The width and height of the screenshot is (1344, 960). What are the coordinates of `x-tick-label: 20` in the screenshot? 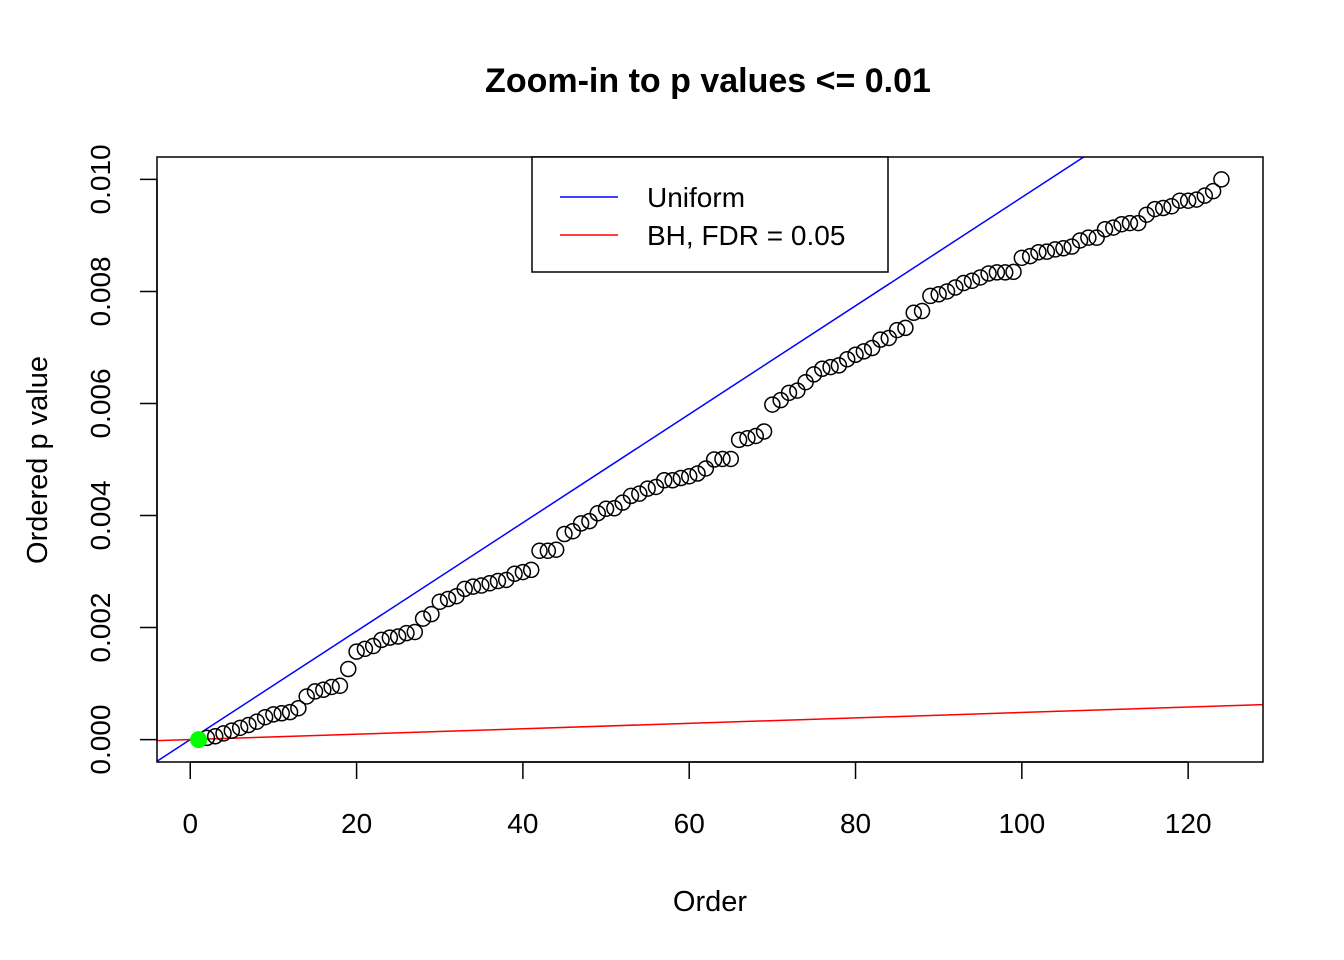 It's located at (356, 823).